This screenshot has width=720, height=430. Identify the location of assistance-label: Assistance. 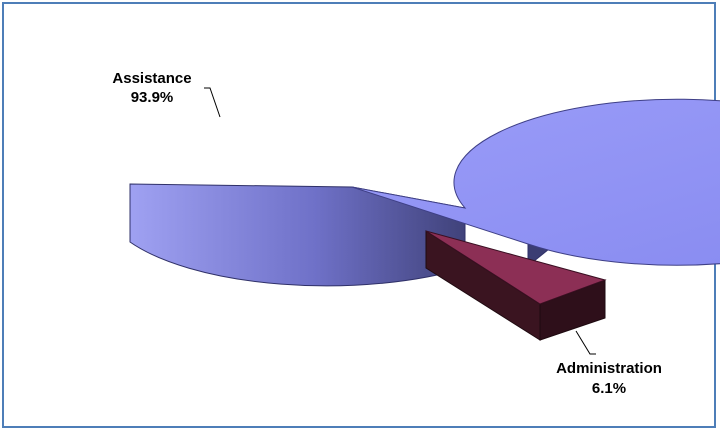
(151, 78).